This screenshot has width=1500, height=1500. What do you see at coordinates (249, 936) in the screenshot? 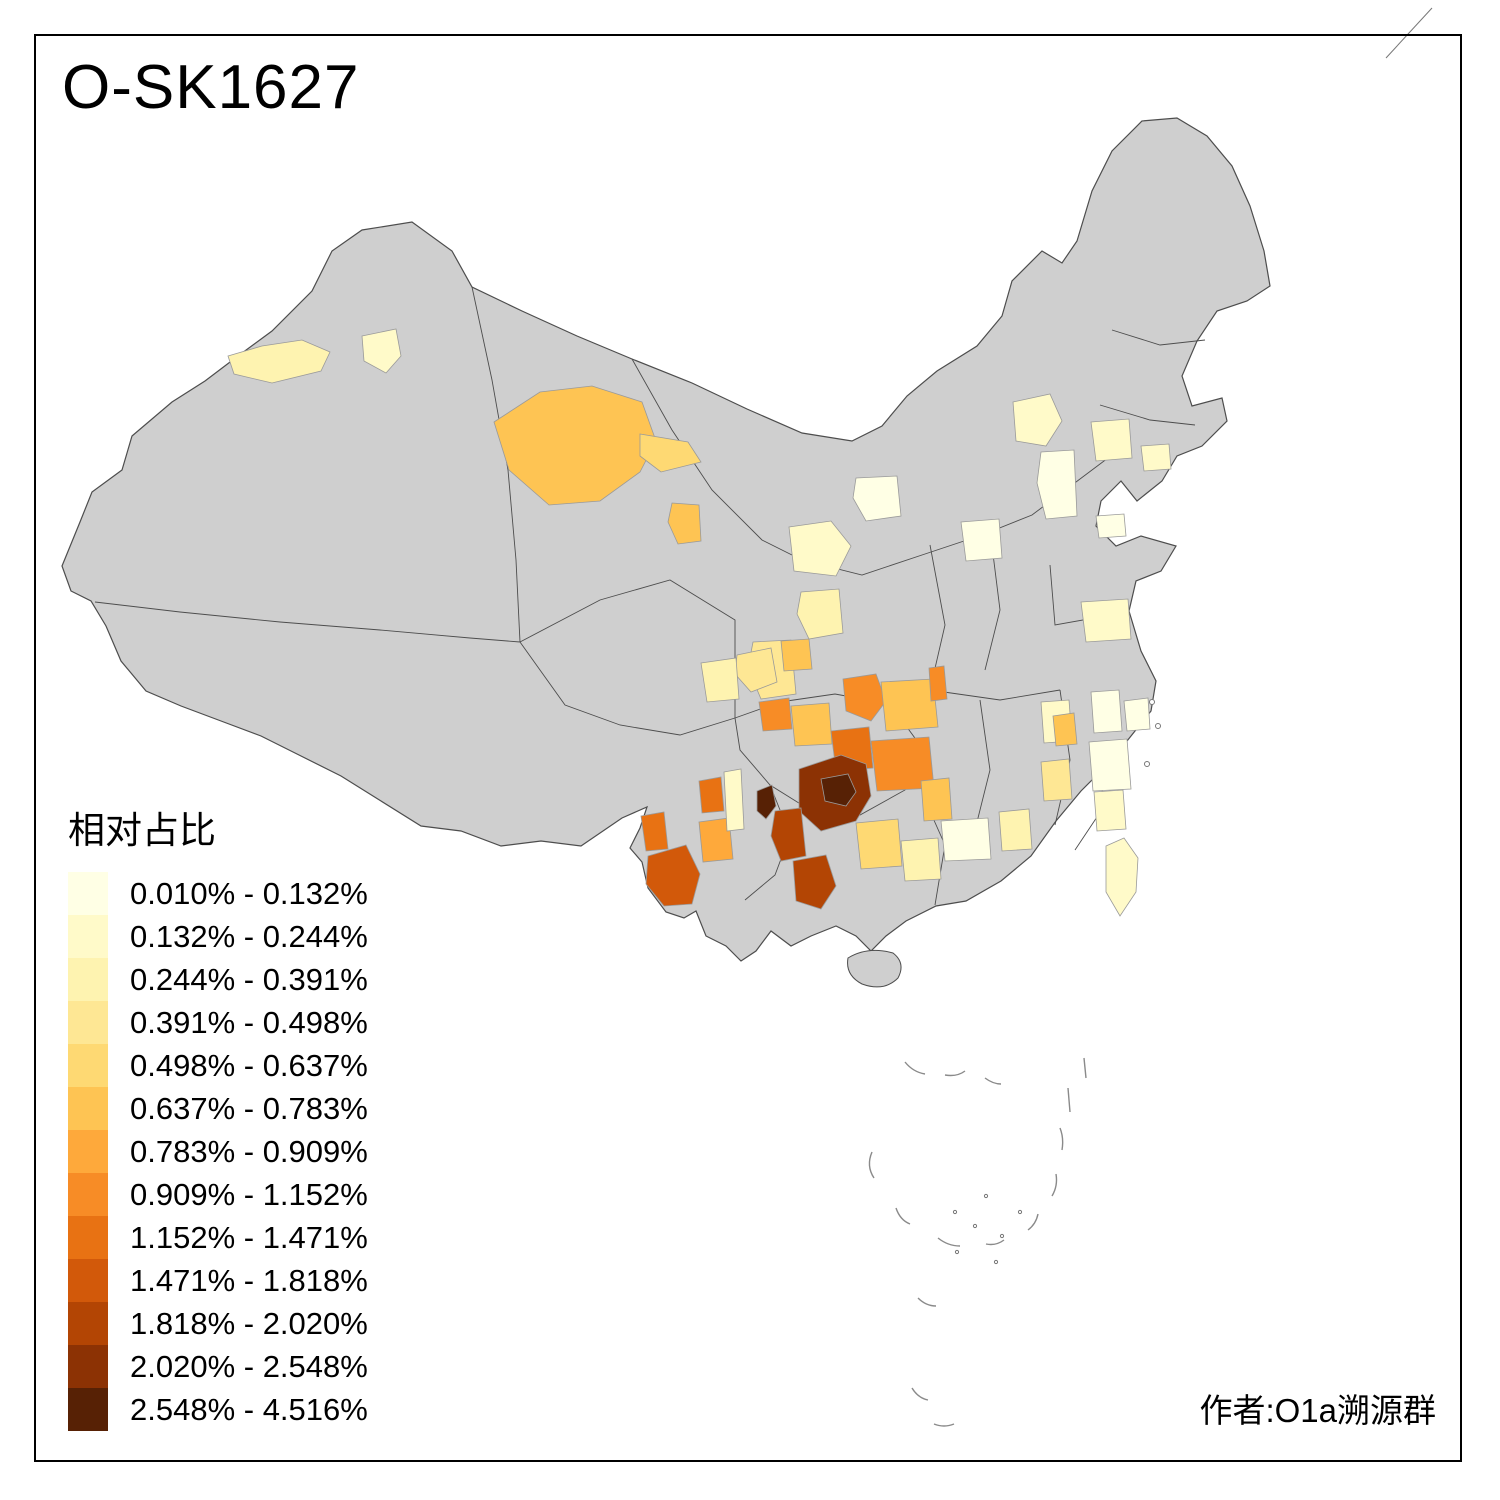
I see `legend-label: 0.132% - 0.244%` at bounding box center [249, 936].